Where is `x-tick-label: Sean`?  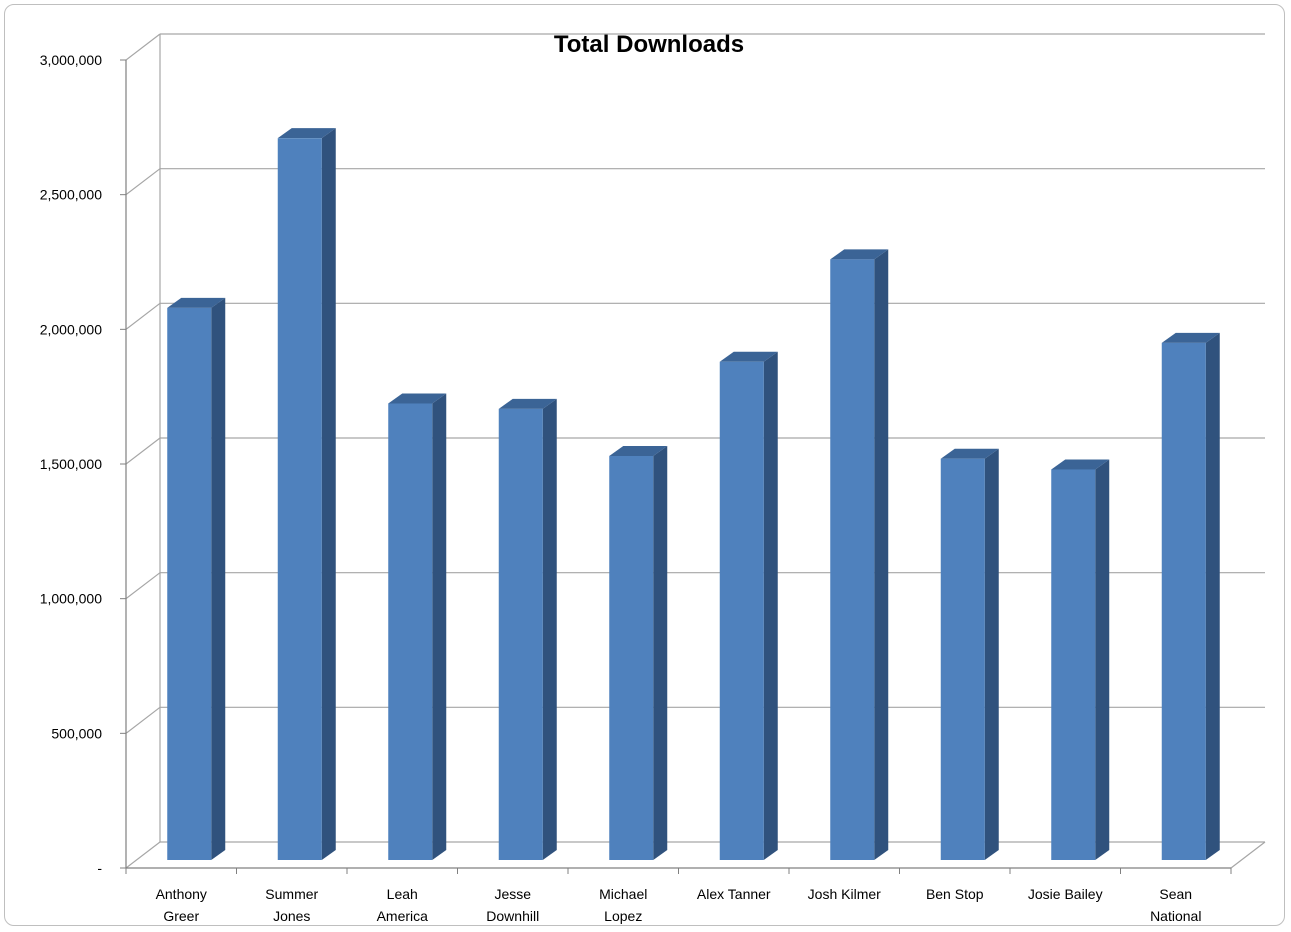
x-tick-label: Sean is located at coordinates (1175, 894).